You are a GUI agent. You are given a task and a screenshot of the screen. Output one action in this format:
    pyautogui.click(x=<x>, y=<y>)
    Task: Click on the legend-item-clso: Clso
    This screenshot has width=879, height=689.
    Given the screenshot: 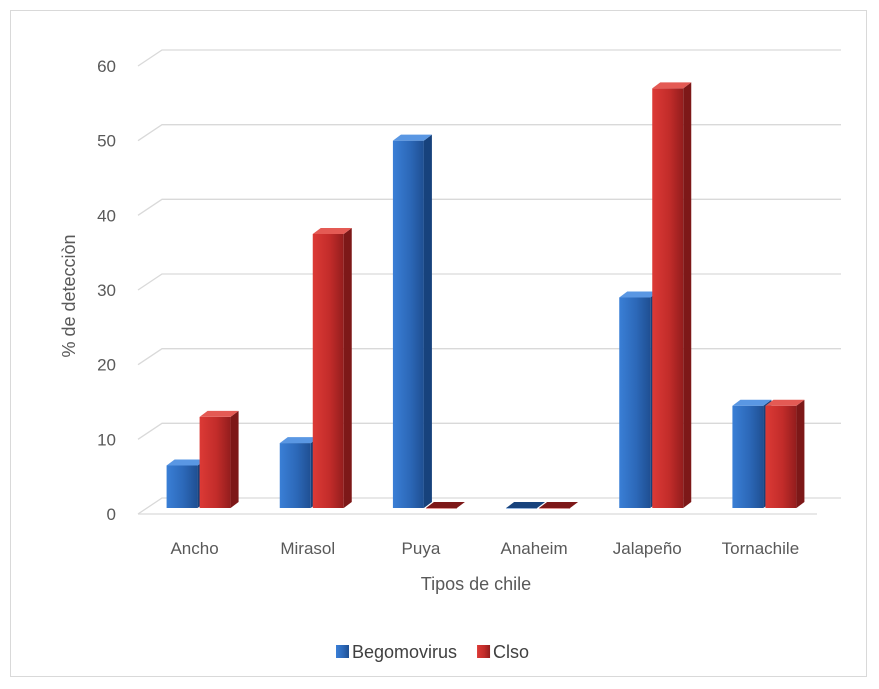 What is the action you would take?
    pyautogui.click(x=503, y=652)
    